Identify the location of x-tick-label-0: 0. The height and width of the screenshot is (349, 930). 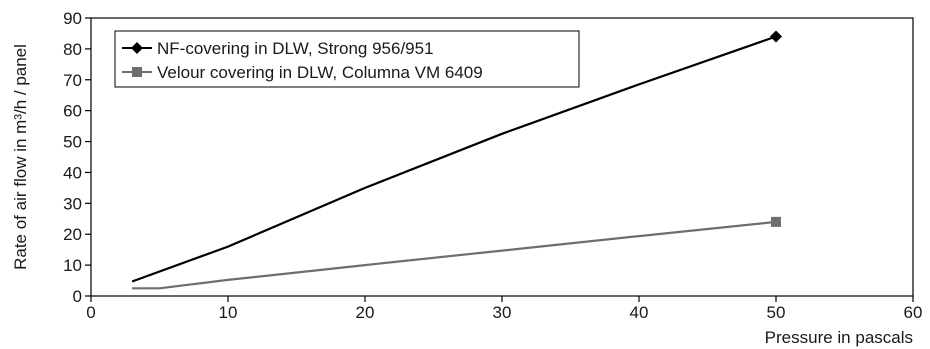
(90, 312).